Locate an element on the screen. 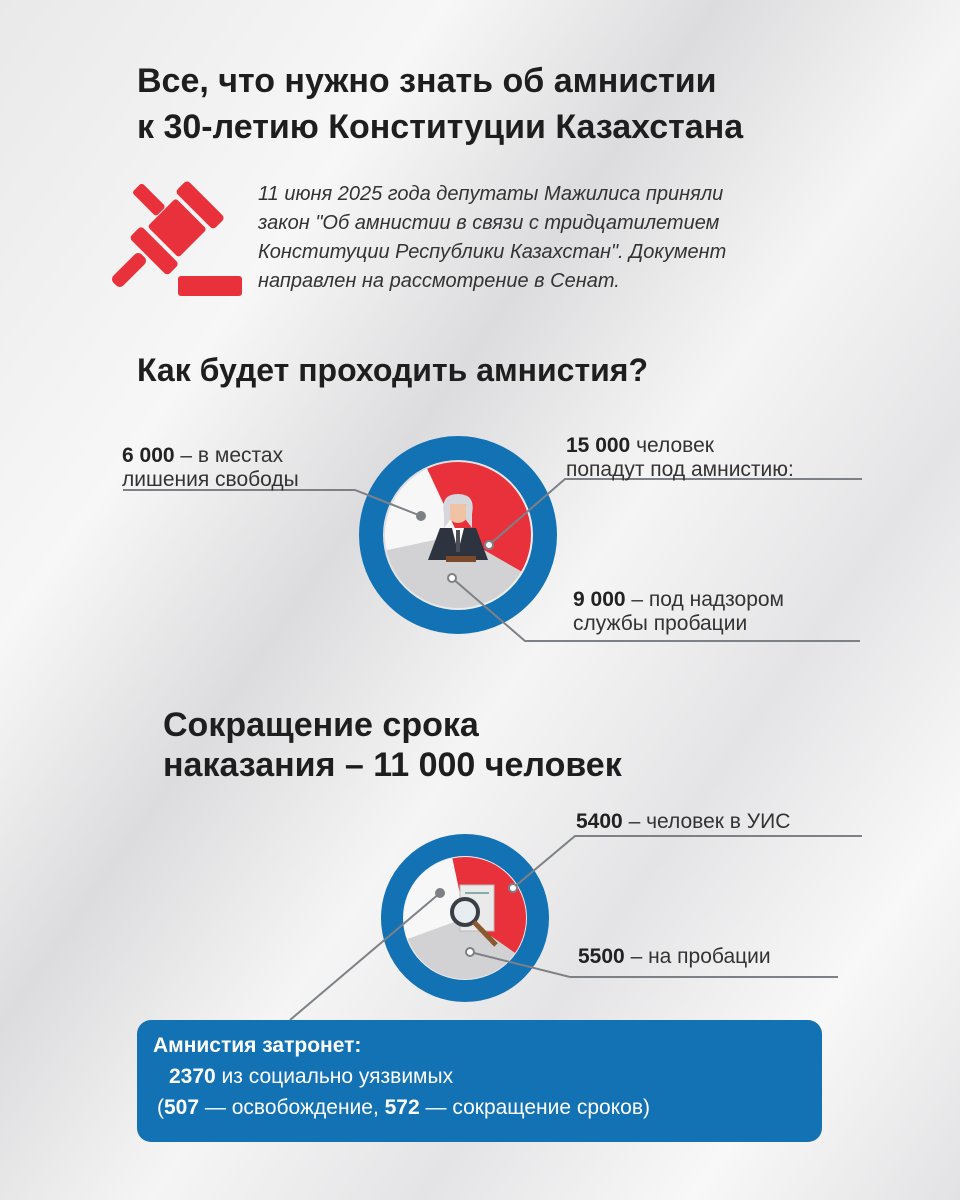 This screenshot has height=1200, width=960. judge-icon is located at coordinates (458, 528).